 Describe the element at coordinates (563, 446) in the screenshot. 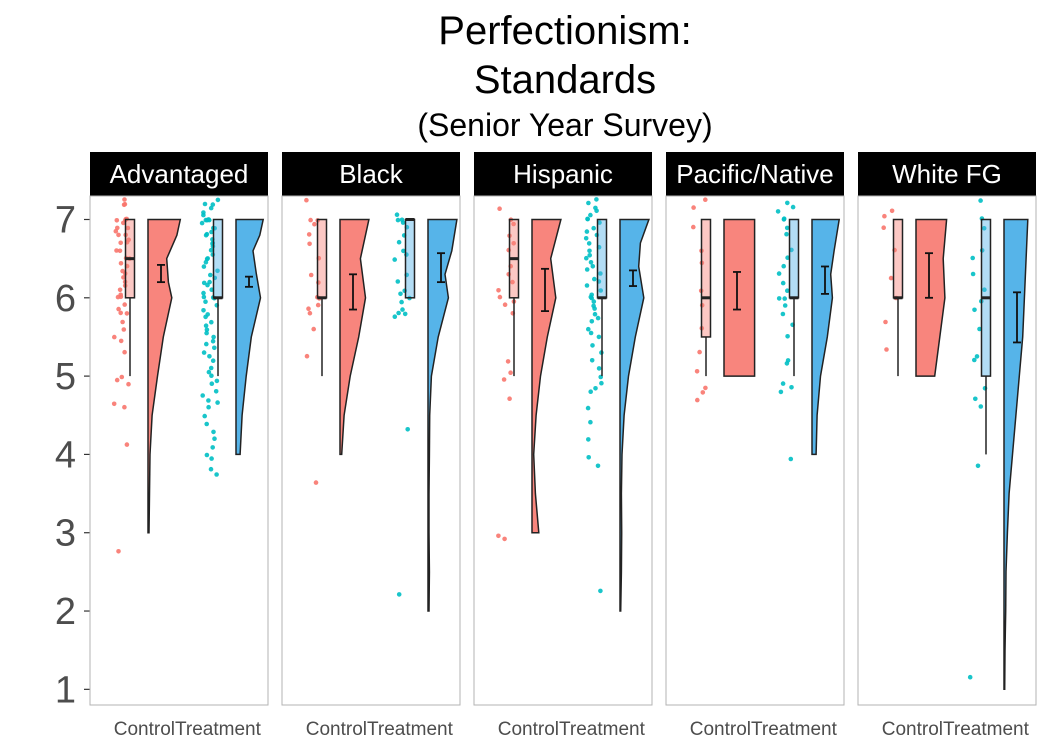

I see `facet-panel: Hispanic Control Treatment` at that location.